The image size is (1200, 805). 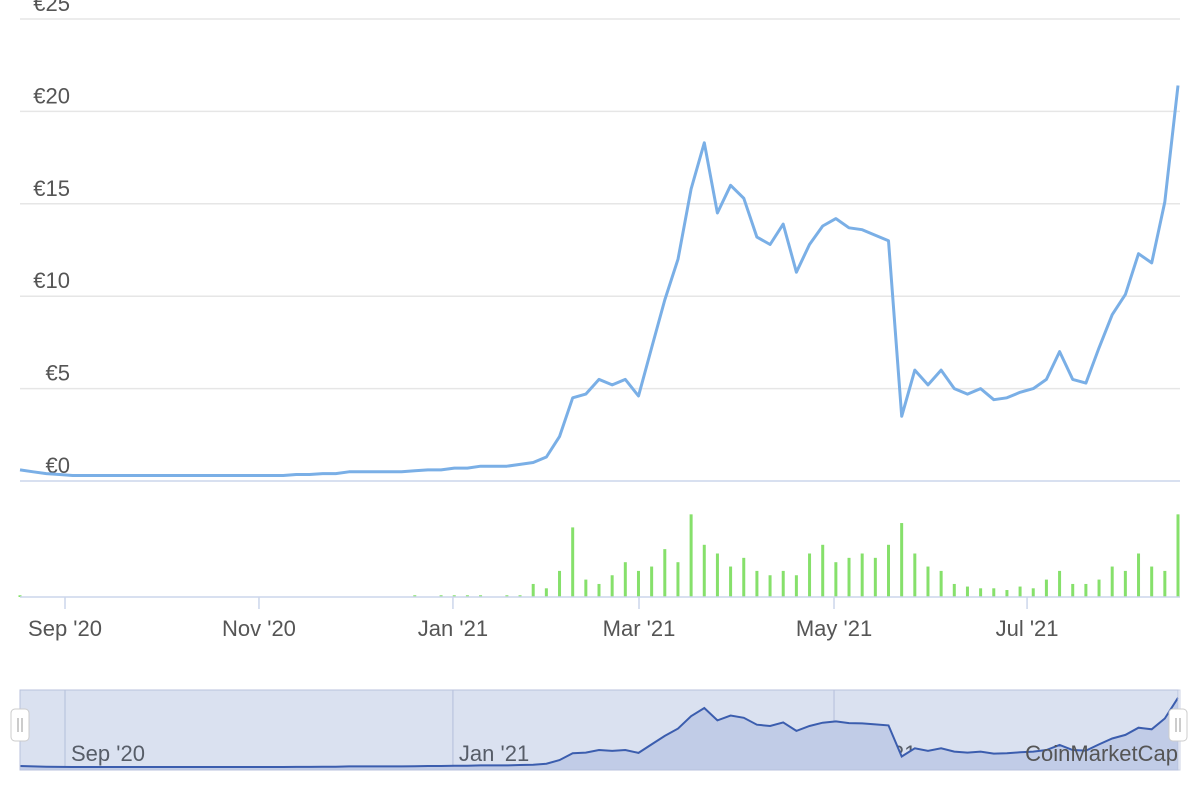 I want to click on x-tick-label: May '21, so click(x=834, y=628).